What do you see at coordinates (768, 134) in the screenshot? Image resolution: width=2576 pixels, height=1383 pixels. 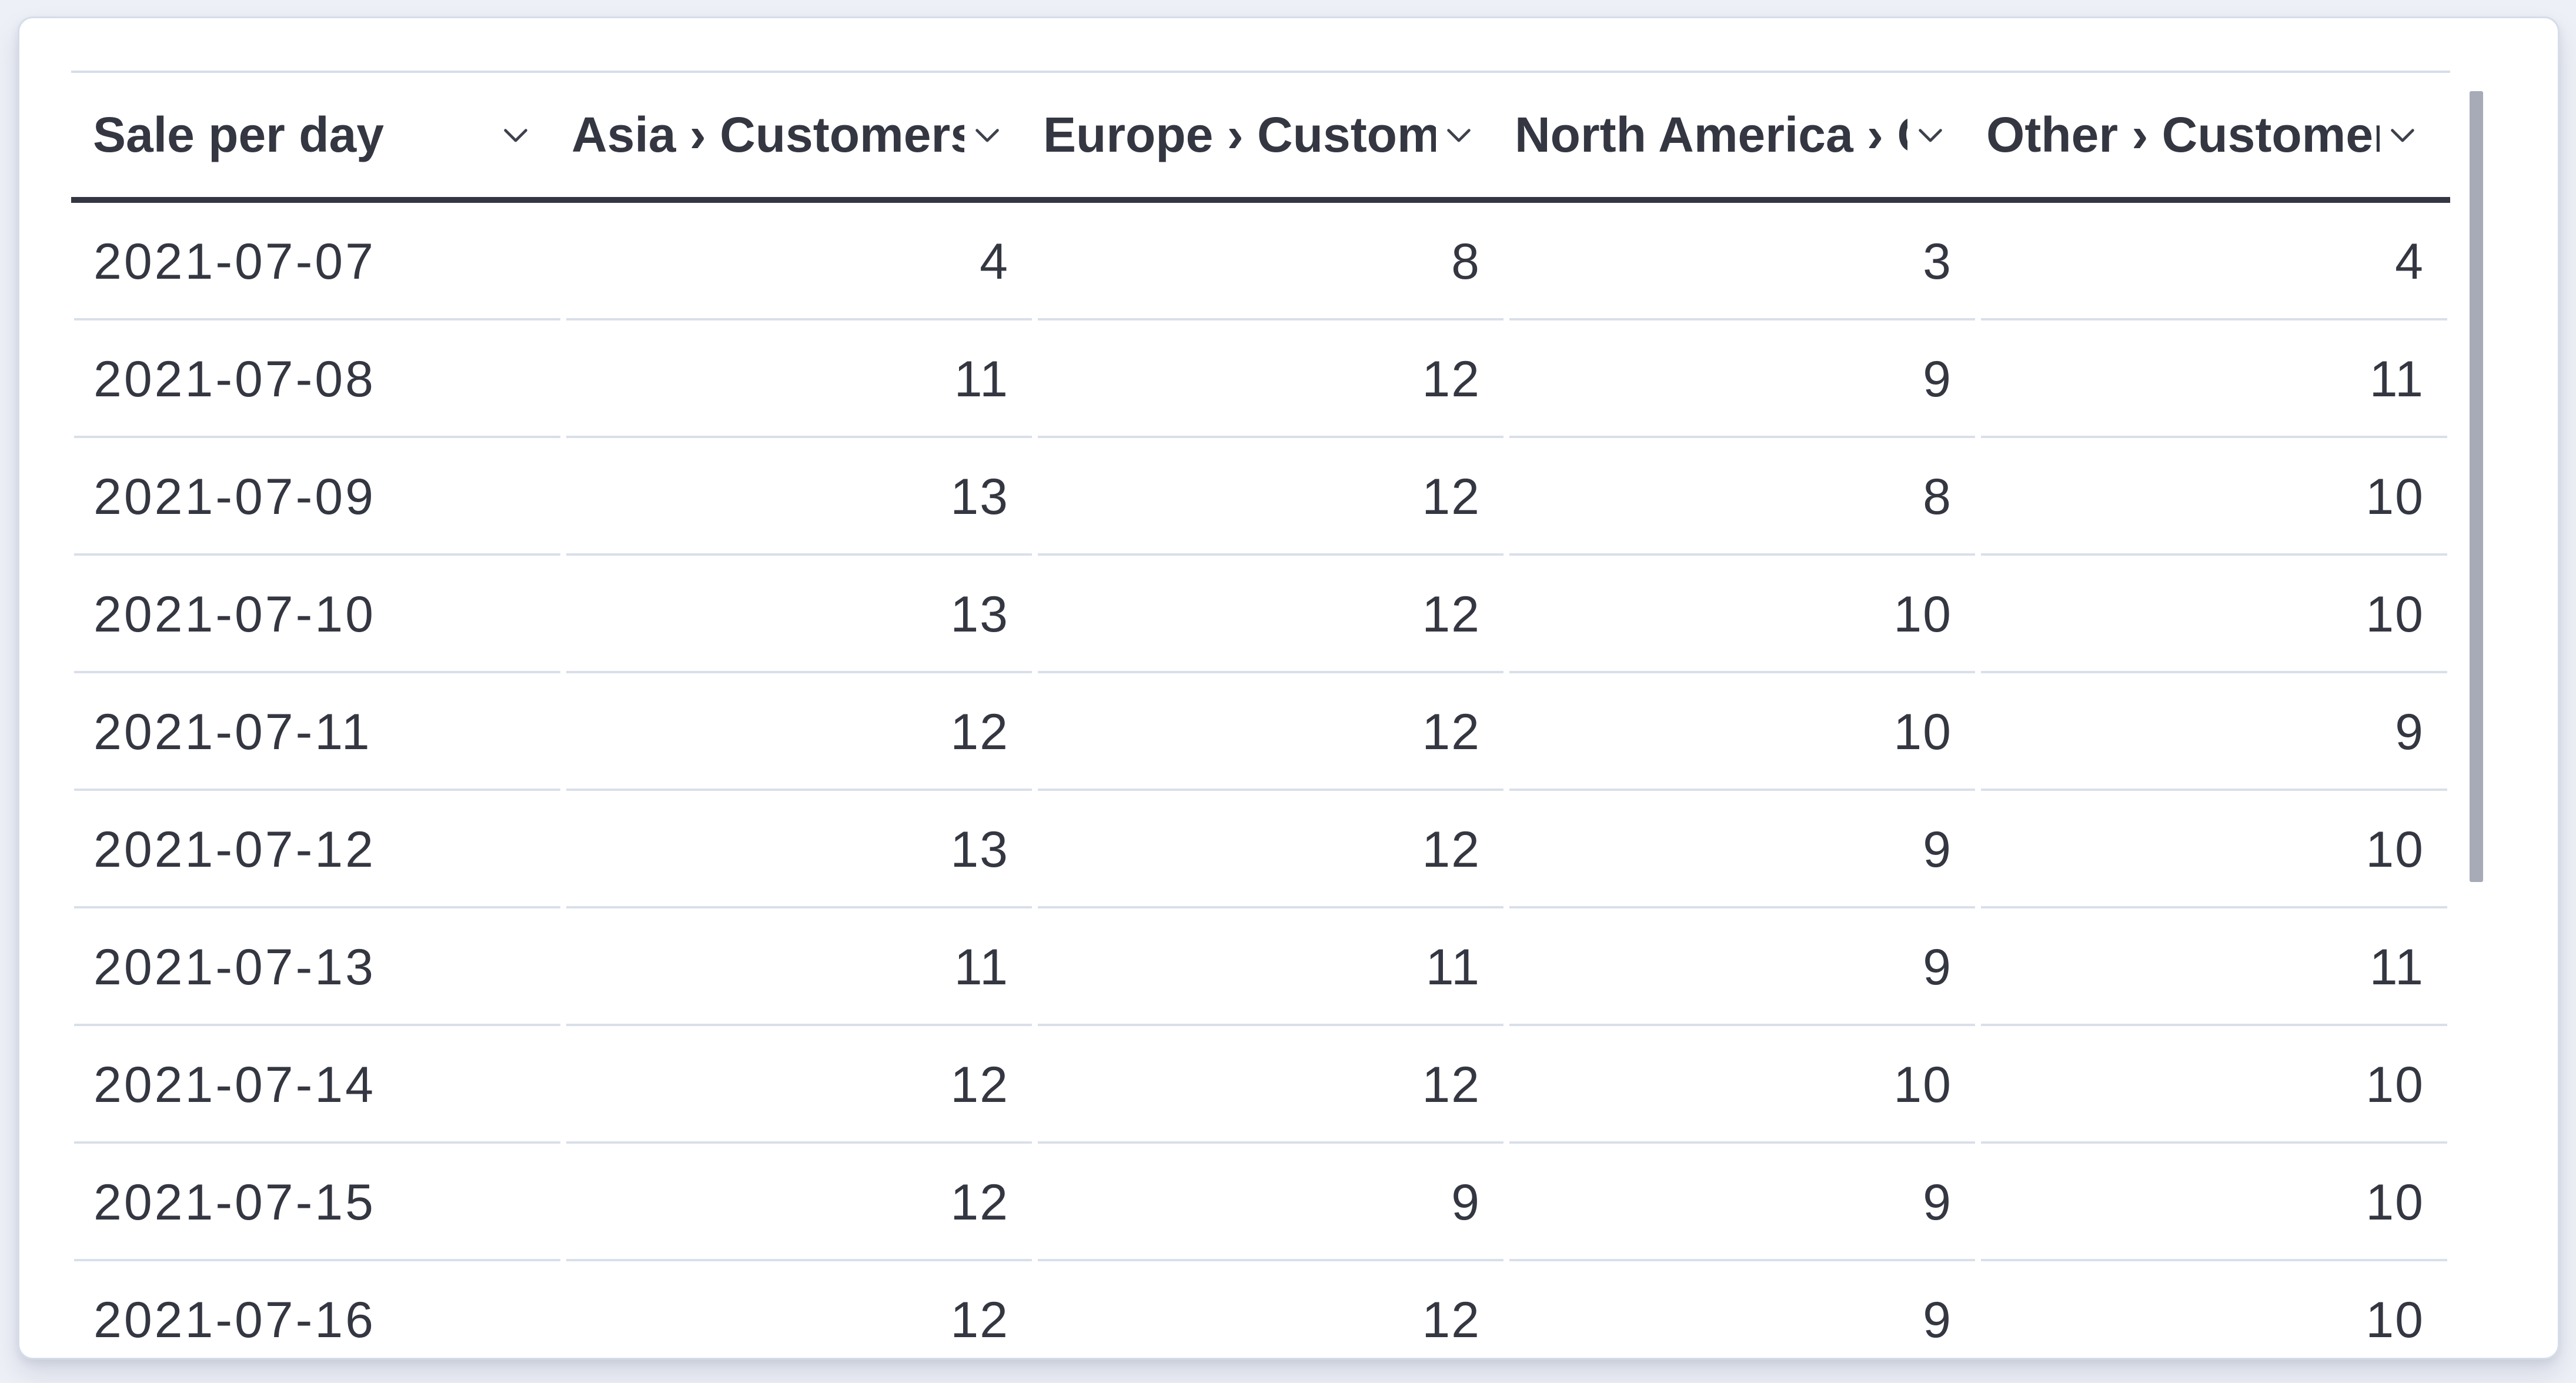 I see `column-header-label: Asia › Customers` at bounding box center [768, 134].